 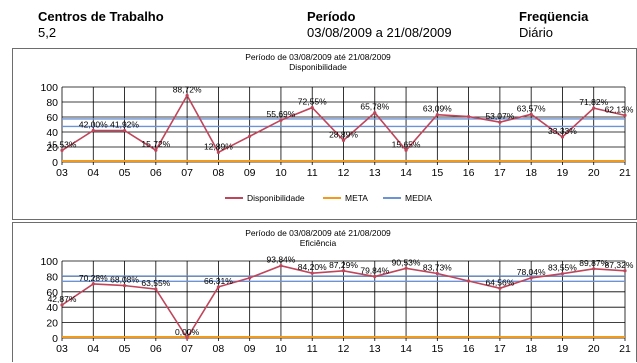 I want to click on y-tick-label: 20, so click(x=52, y=148).